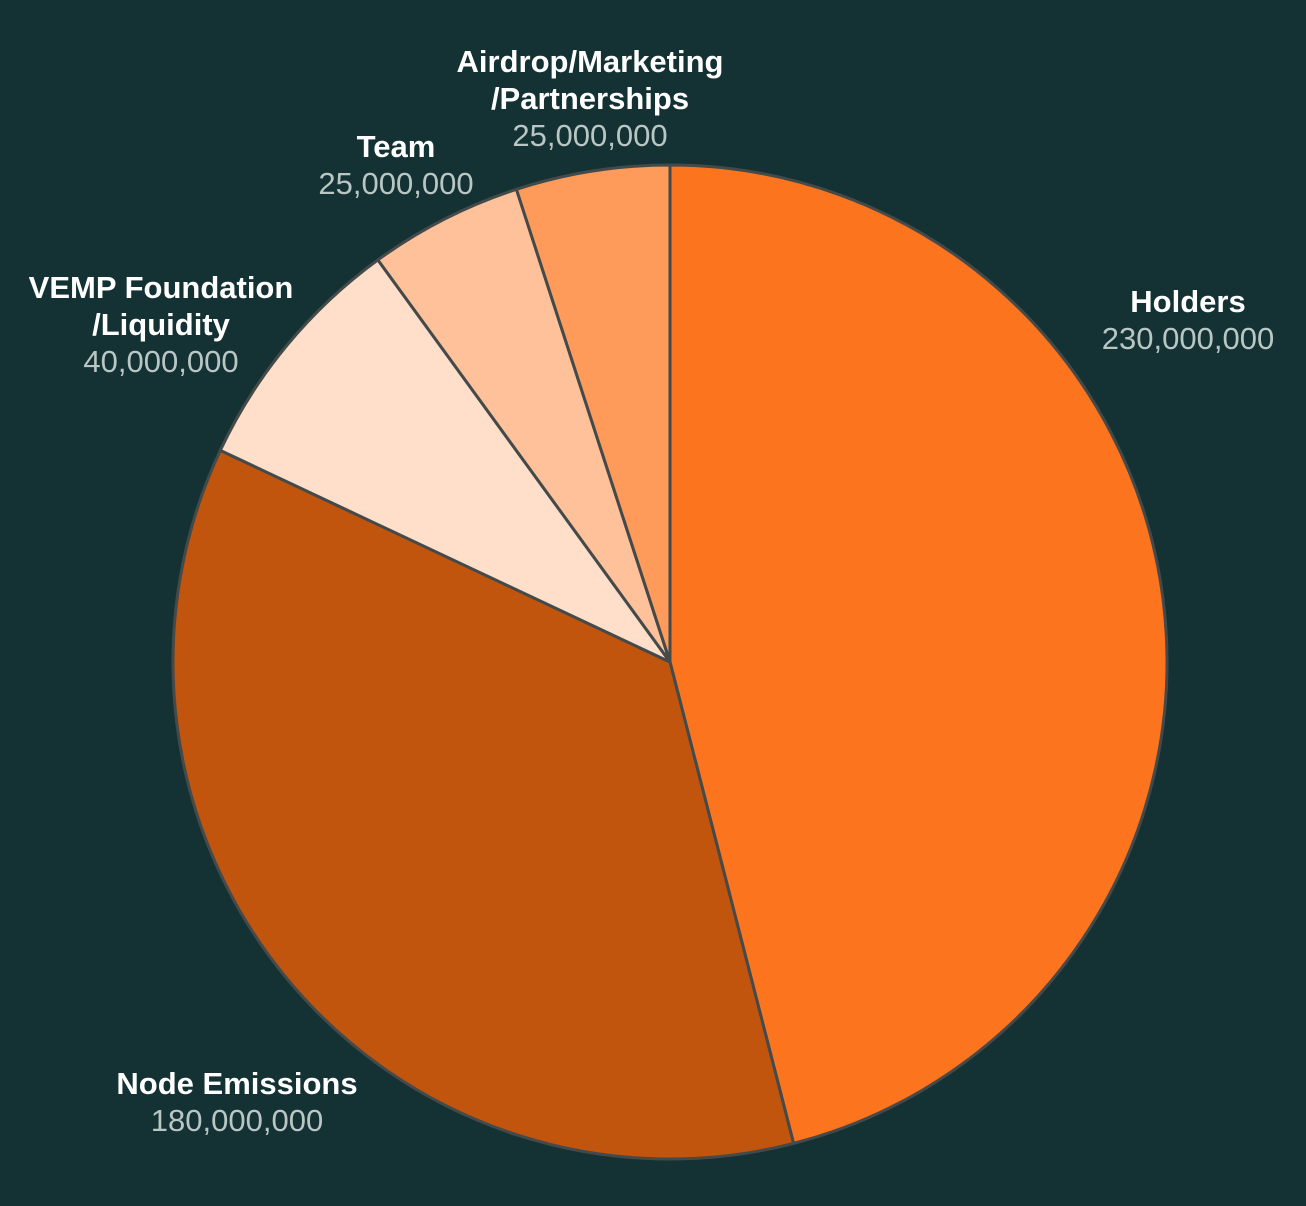 The height and width of the screenshot is (1206, 1306). I want to click on pie-slice-vemp-foundation-liquidity, so click(445, 461).